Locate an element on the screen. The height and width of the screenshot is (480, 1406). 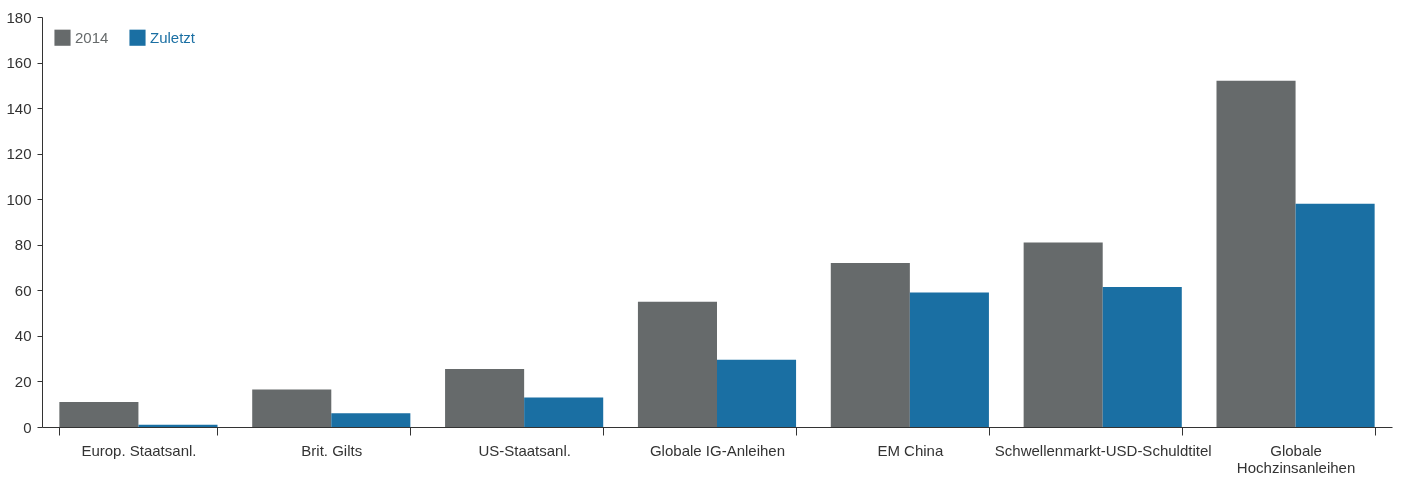
y-tick-label: 160 is located at coordinates (19, 63).